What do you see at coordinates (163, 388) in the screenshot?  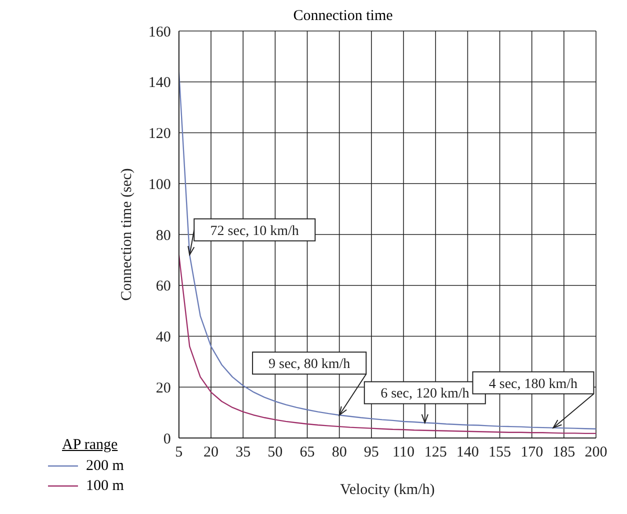 I see `y-tick-label: 20` at bounding box center [163, 388].